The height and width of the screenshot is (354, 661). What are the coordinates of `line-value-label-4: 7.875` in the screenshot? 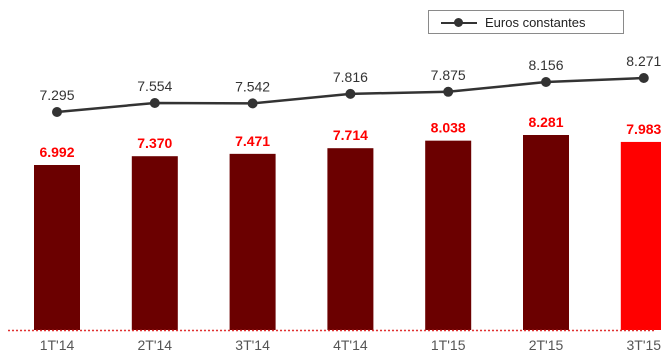 It's located at (448, 75).